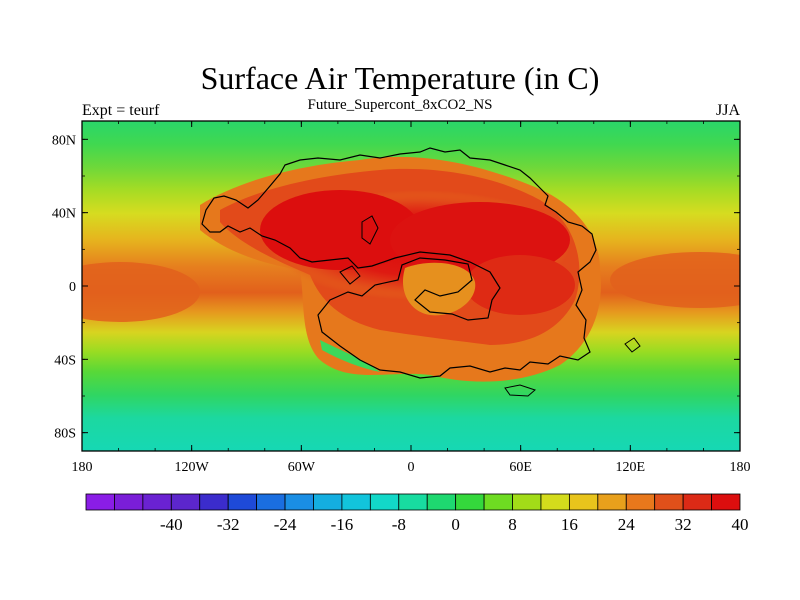  I want to click on colorbar-label: 32, so click(683, 524).